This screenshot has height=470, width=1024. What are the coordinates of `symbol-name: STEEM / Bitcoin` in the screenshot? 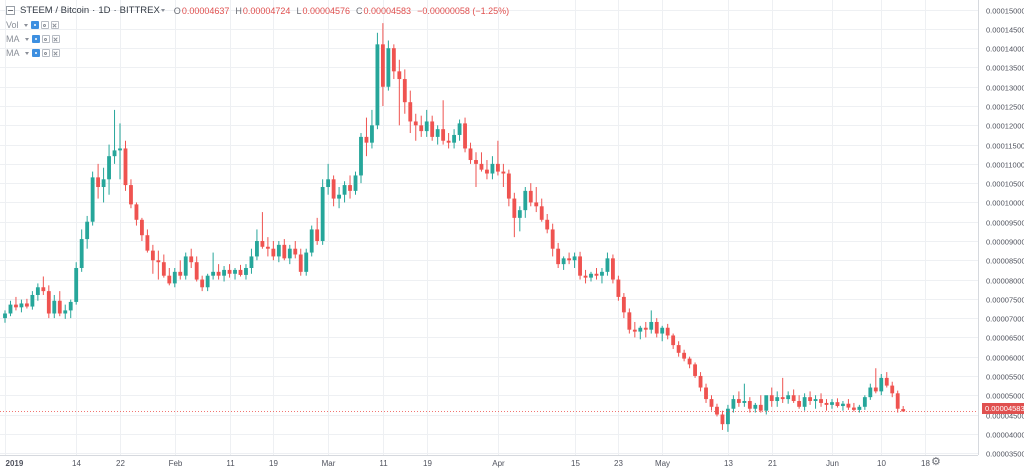 It's located at (55, 10).